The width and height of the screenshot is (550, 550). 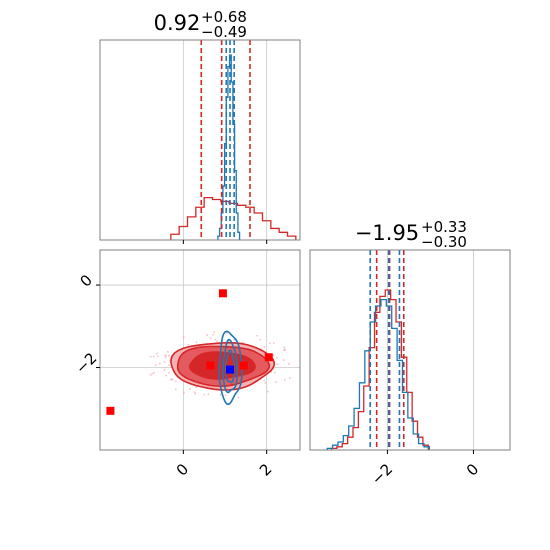 I want to click on scatter-y-tick-label-0: 0, so click(x=86, y=280).